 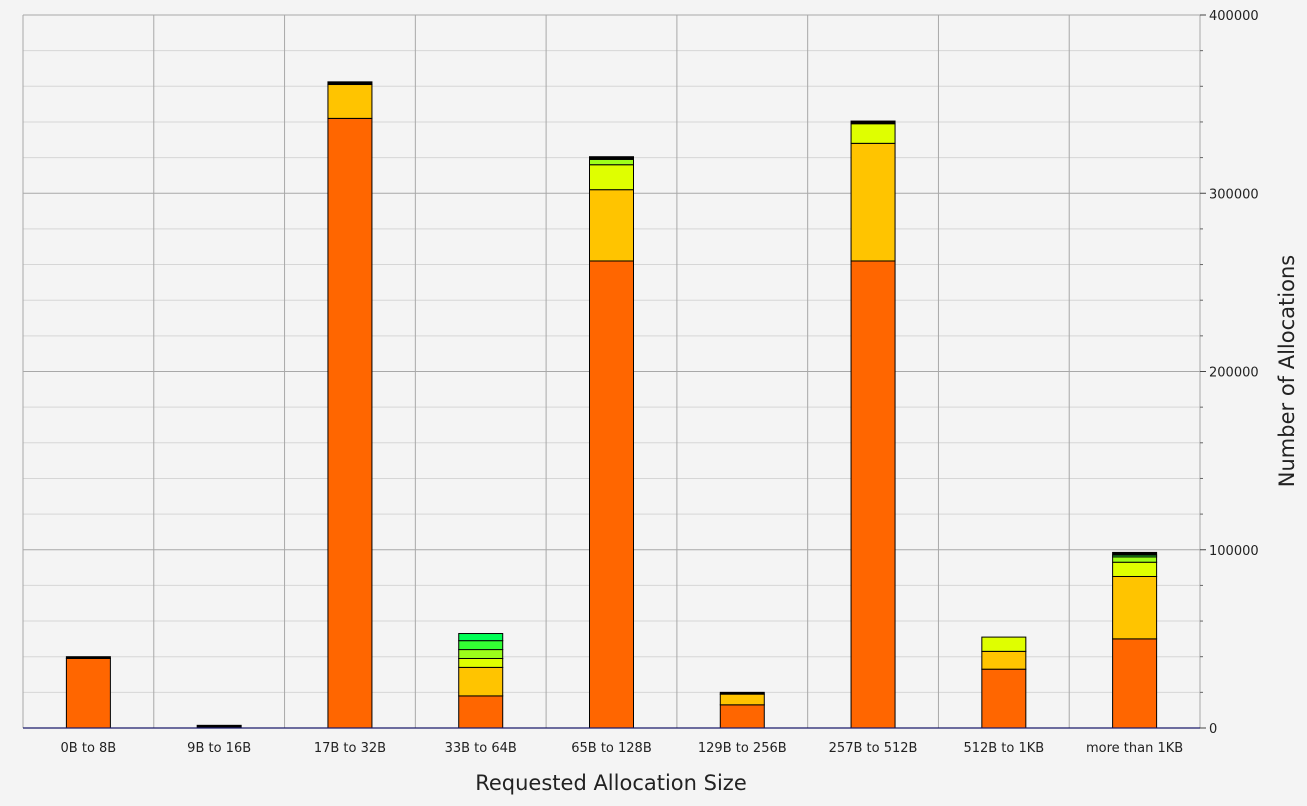 What do you see at coordinates (1134, 748) in the screenshot?
I see `x-tick-label: more than 1KB` at bounding box center [1134, 748].